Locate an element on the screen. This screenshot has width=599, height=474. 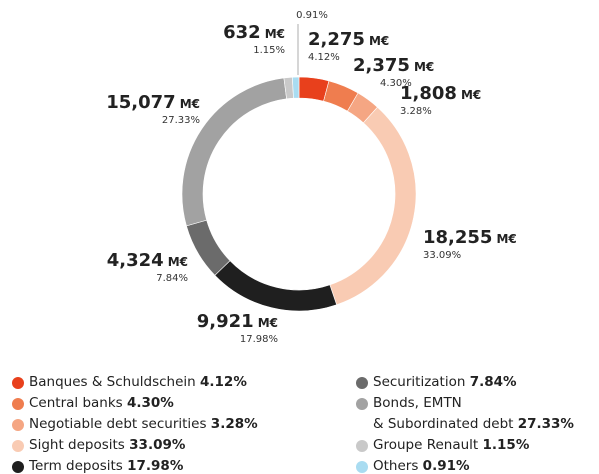
legend-percent: 7.84% is located at coordinates (493, 382).